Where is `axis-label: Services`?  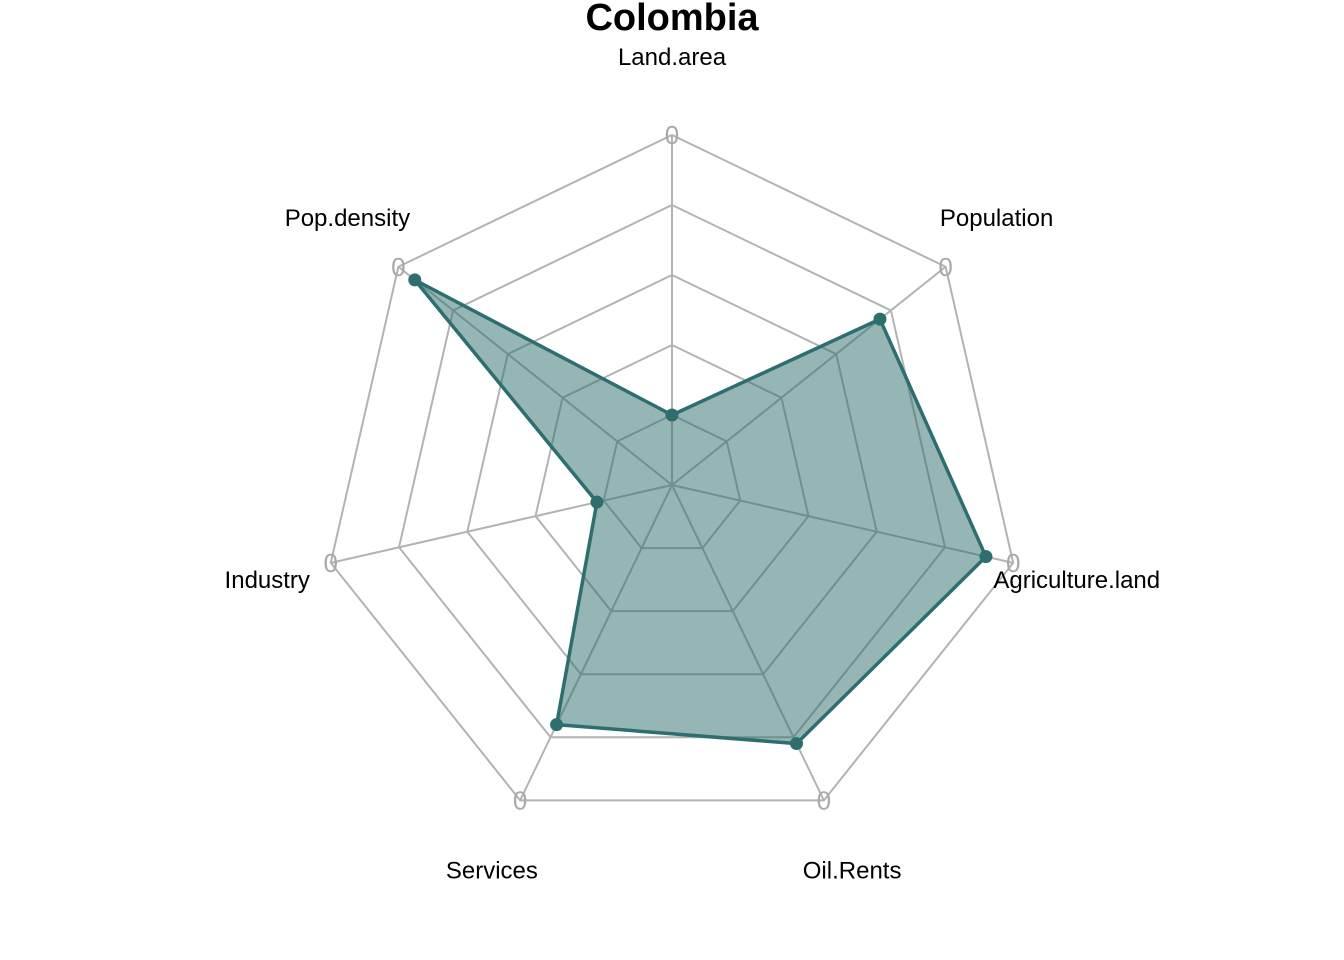
axis-label: Services is located at coordinates (492, 871).